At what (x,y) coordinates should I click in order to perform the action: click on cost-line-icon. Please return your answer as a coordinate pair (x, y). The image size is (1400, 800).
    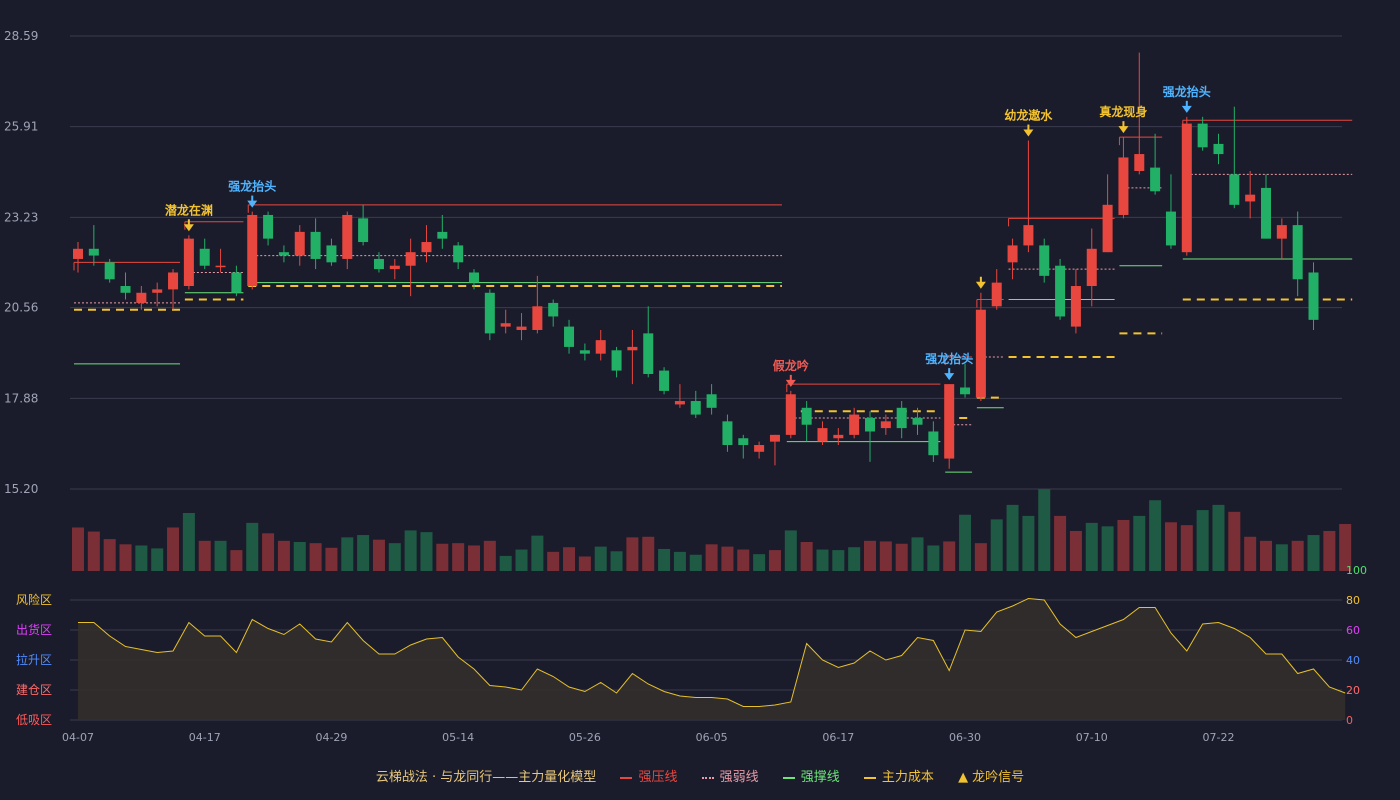
    Looking at the image, I should click on (869, 777).